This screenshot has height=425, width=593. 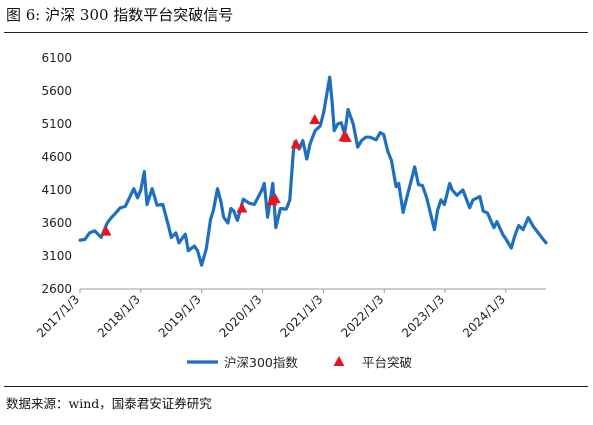 I want to click on source-rule, so click(x=296, y=386).